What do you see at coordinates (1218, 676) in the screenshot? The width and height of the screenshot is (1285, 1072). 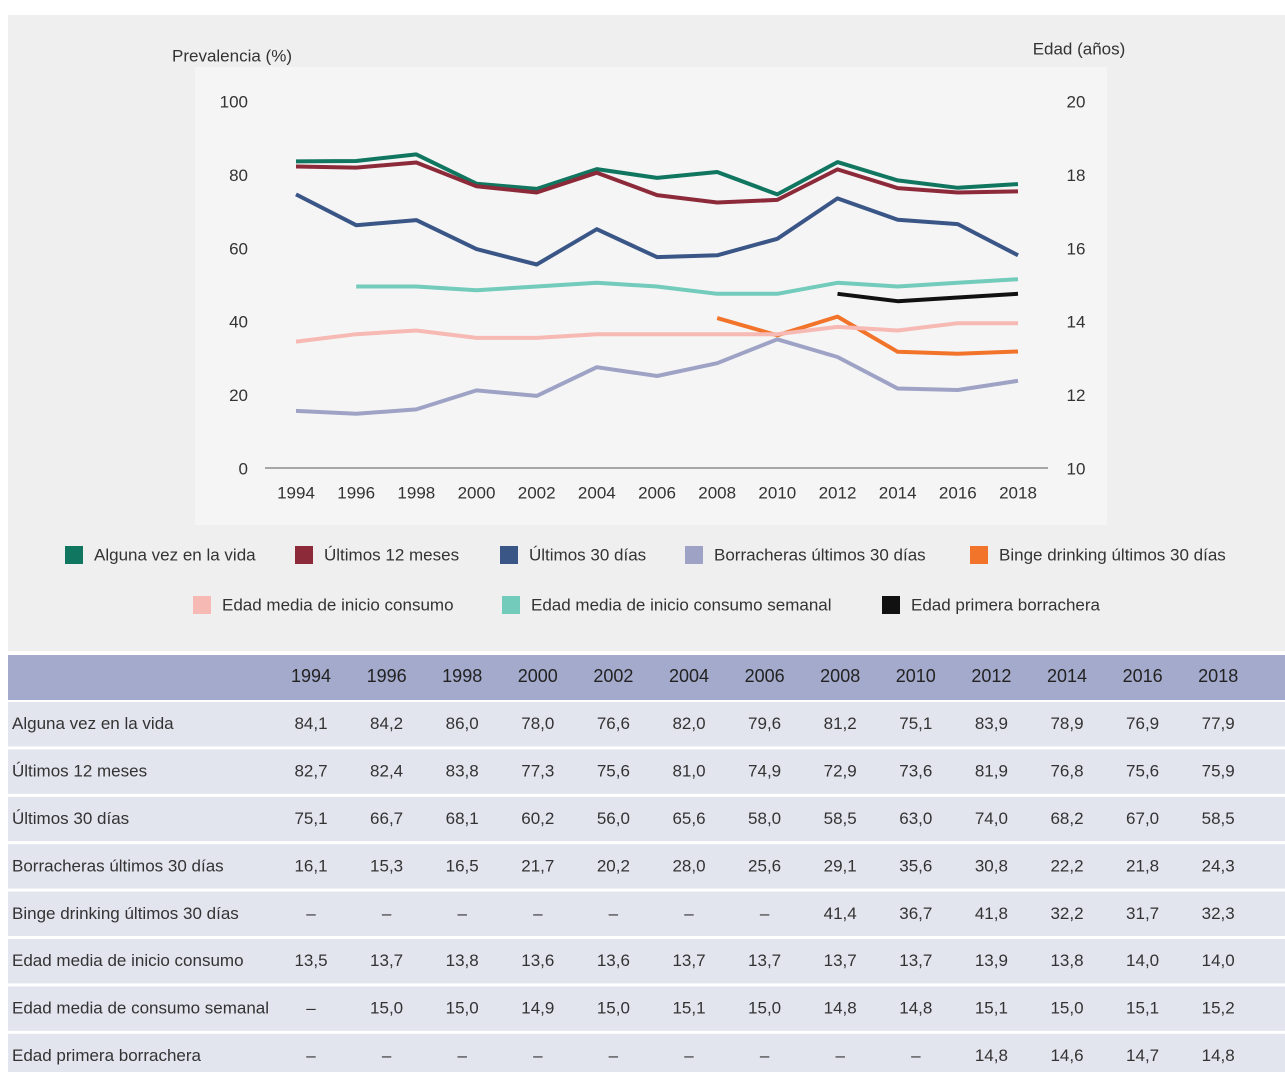 I see `table-column-header: 2018` at bounding box center [1218, 676].